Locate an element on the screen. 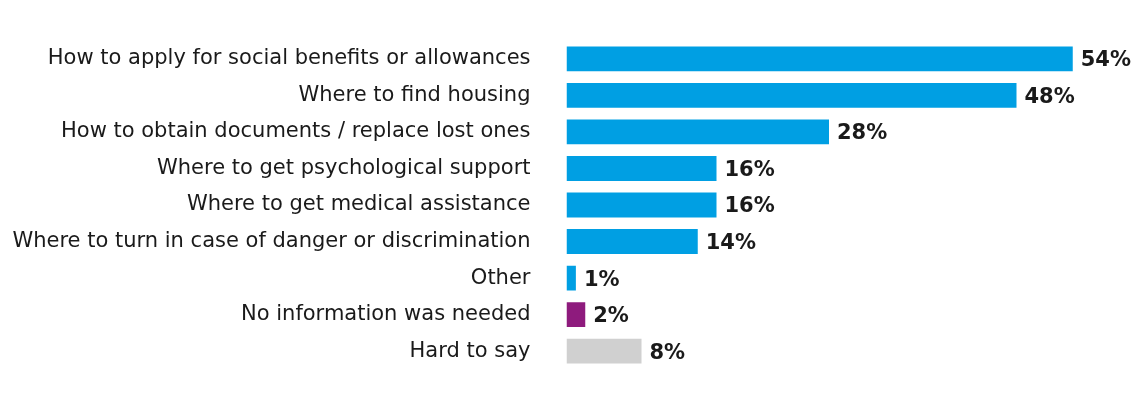  y-tick-label: How to obtain documents / replace lost ones is located at coordinates (296, 130).